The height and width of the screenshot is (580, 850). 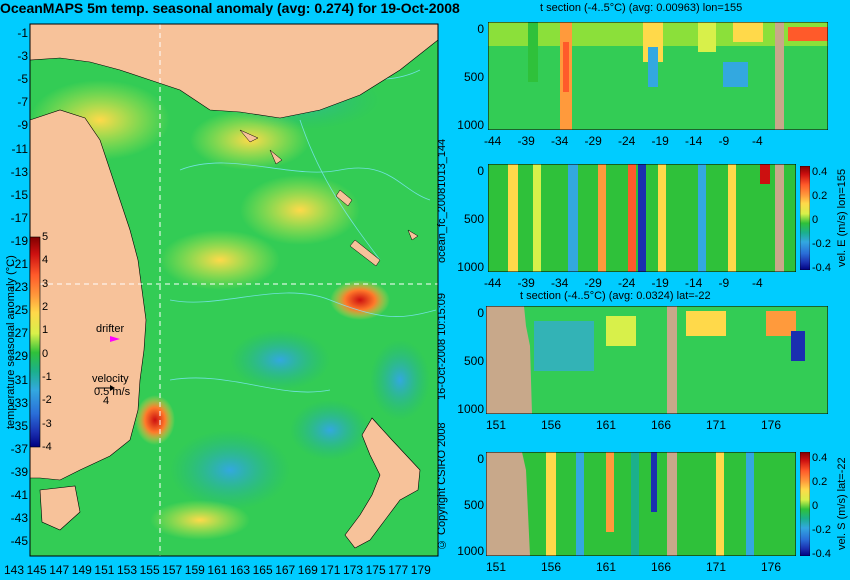 I want to click on colorbar-tick-label: 0.4, so click(x=820, y=172).